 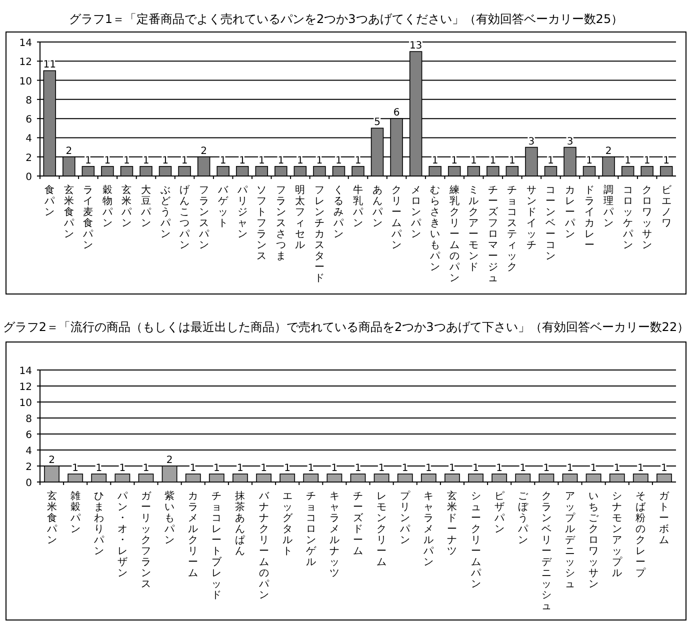 What do you see at coordinates (288, 524) in the screenshot?
I see `x-tick-label: エッグタルト` at bounding box center [288, 524].